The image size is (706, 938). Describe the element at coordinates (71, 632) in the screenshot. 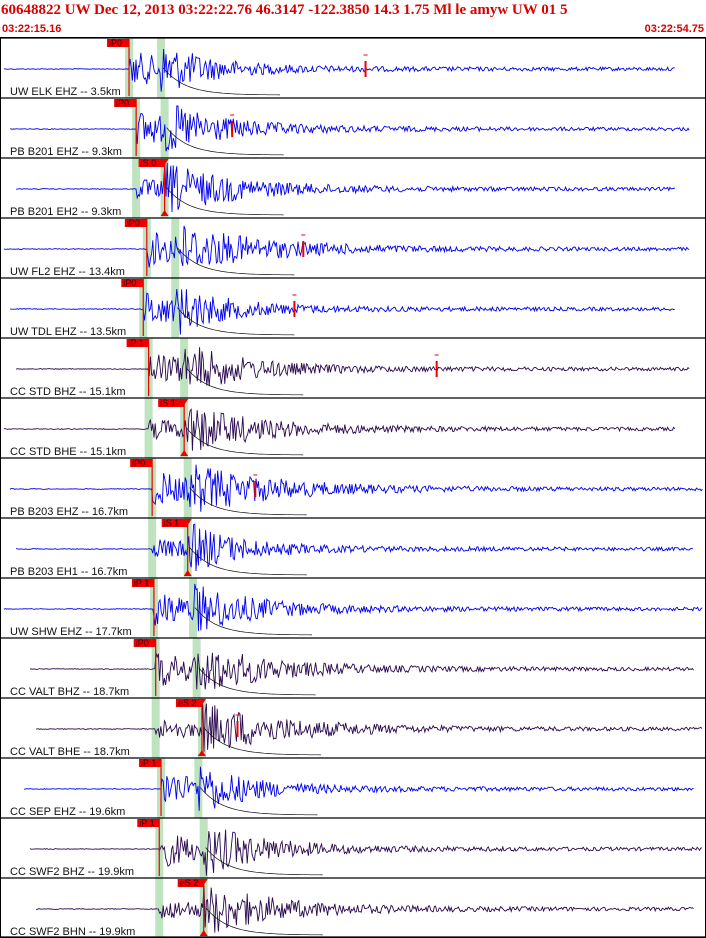

I see `station-label: UW SHW EHZ -- 17.7km` at that location.